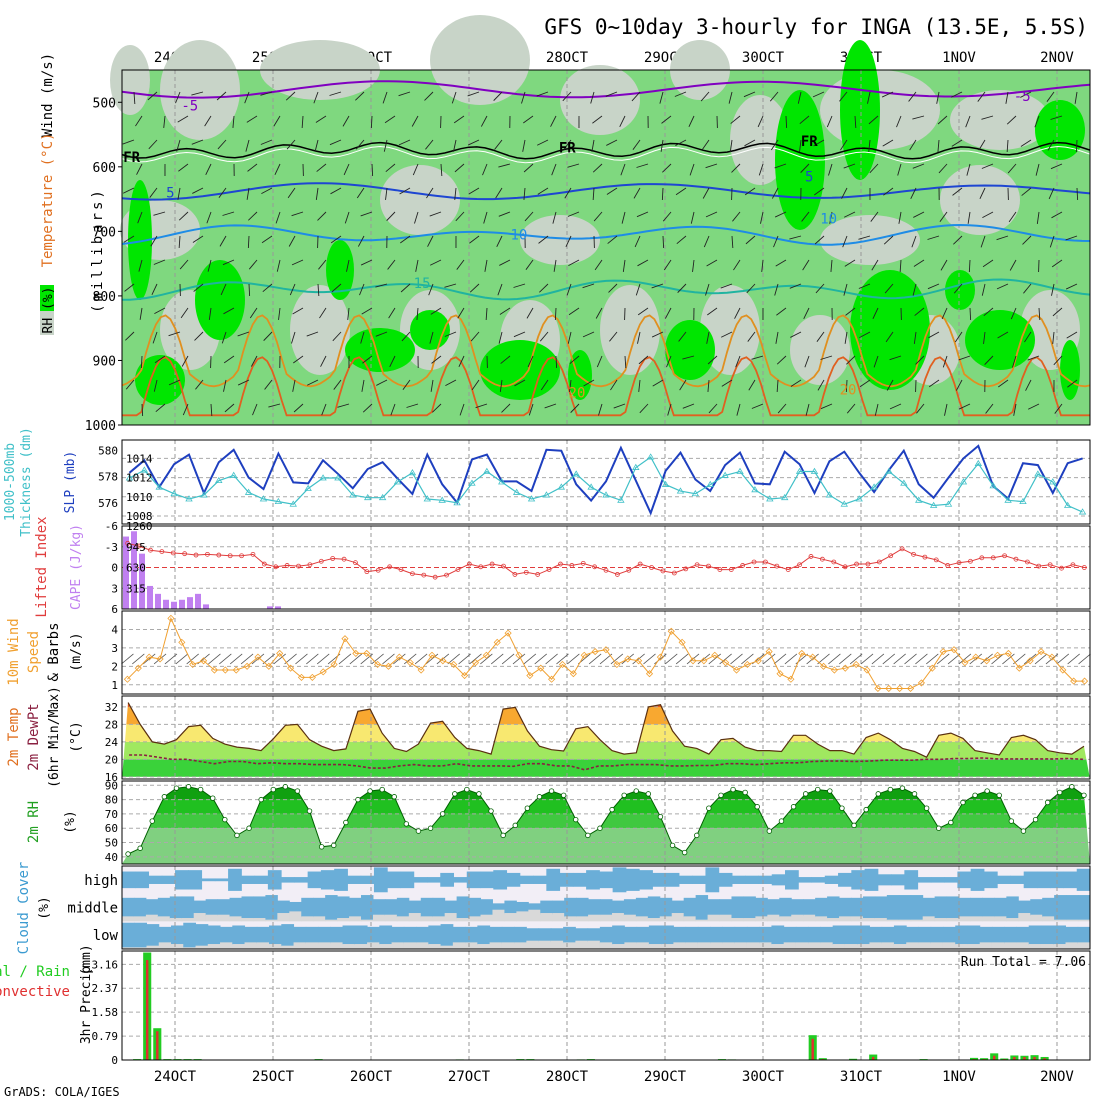 This screenshot has height=1100, width=1100. What do you see at coordinates (606, 768) in the screenshot?
I see `temp-band` at bounding box center [606, 768].